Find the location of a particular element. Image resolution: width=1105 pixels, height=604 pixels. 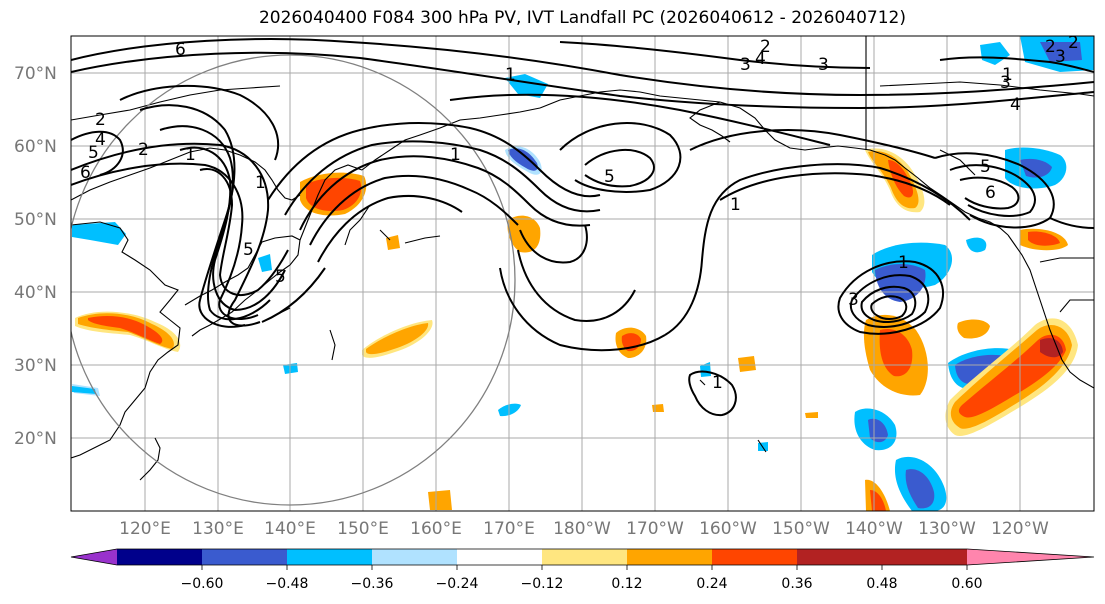

lon-label: 130°W is located at coordinates (947, 529).